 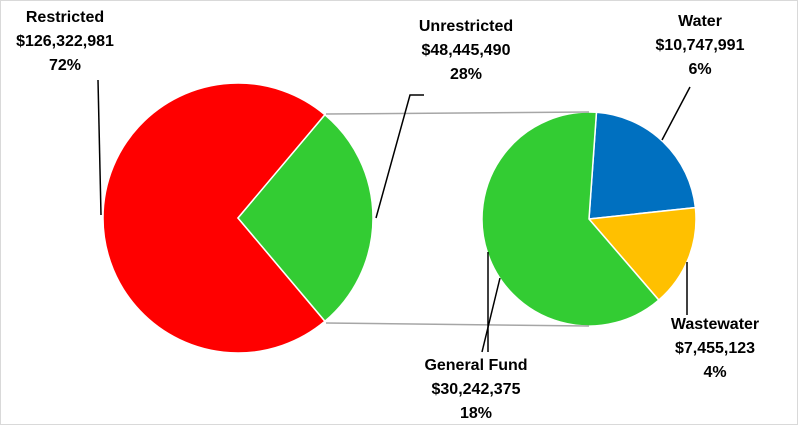 I want to click on slice-label: General Fund, so click(x=475, y=365).